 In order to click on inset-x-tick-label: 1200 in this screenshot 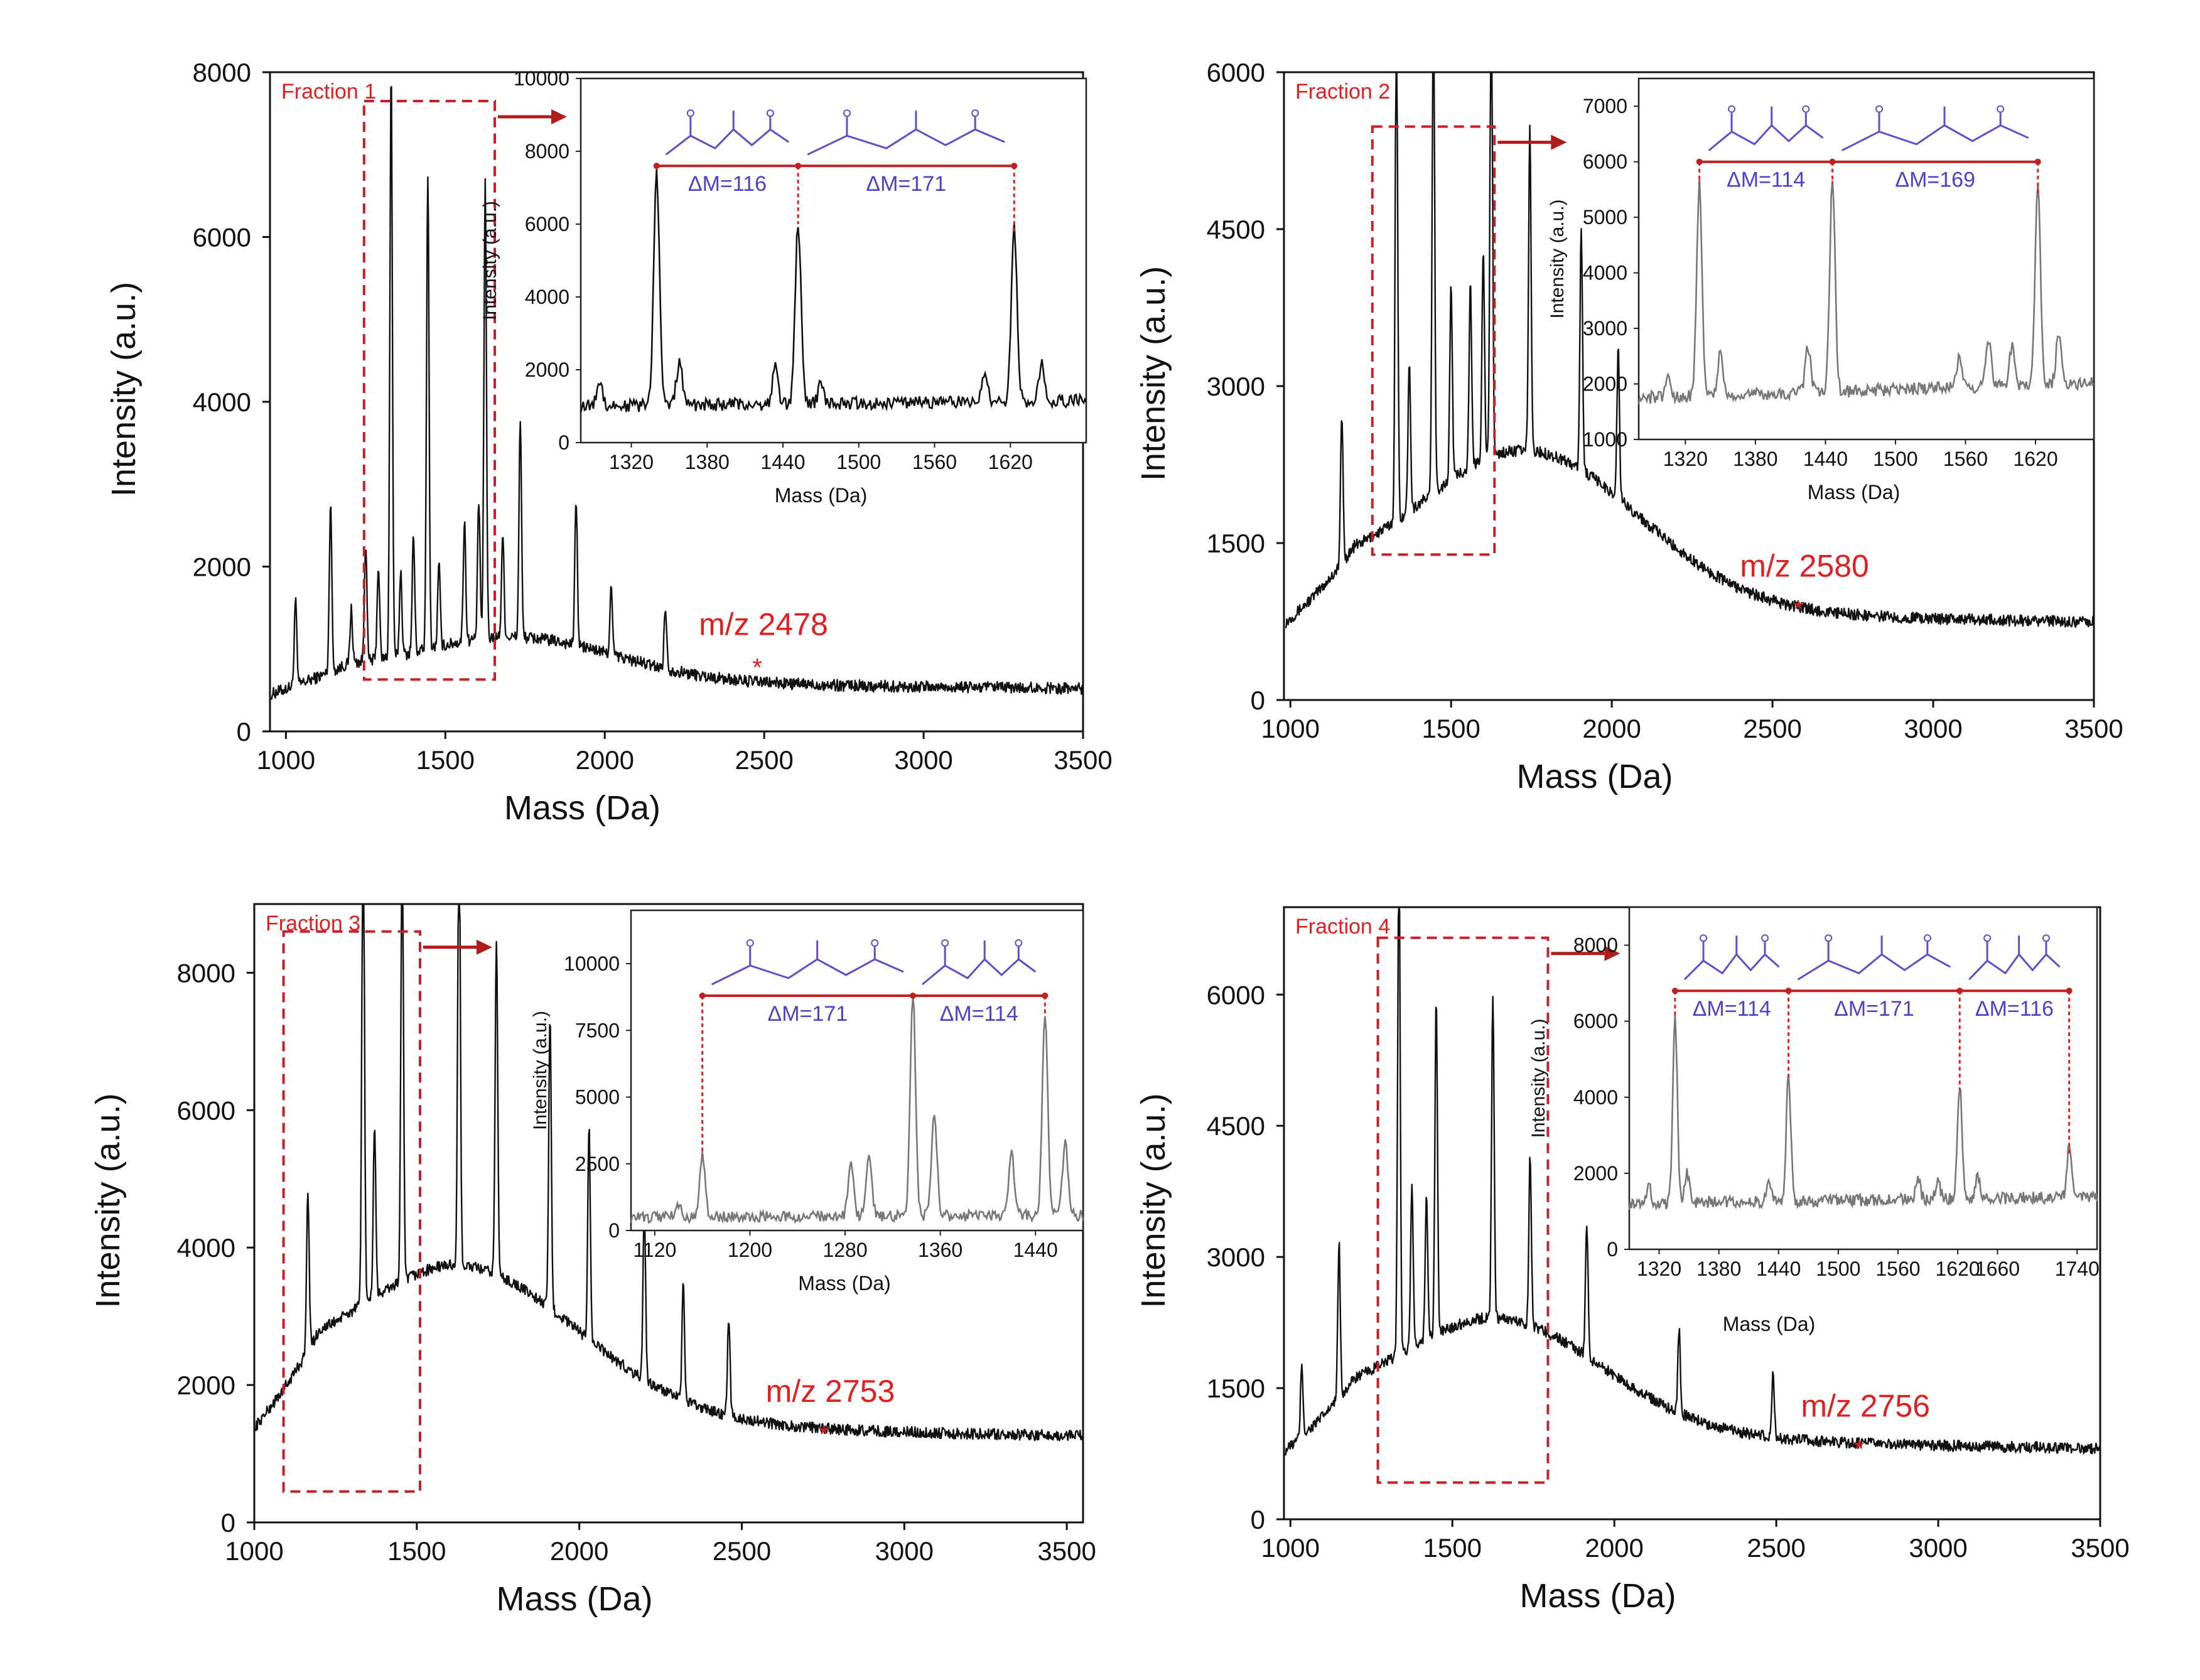, I will do `click(750, 1250)`.